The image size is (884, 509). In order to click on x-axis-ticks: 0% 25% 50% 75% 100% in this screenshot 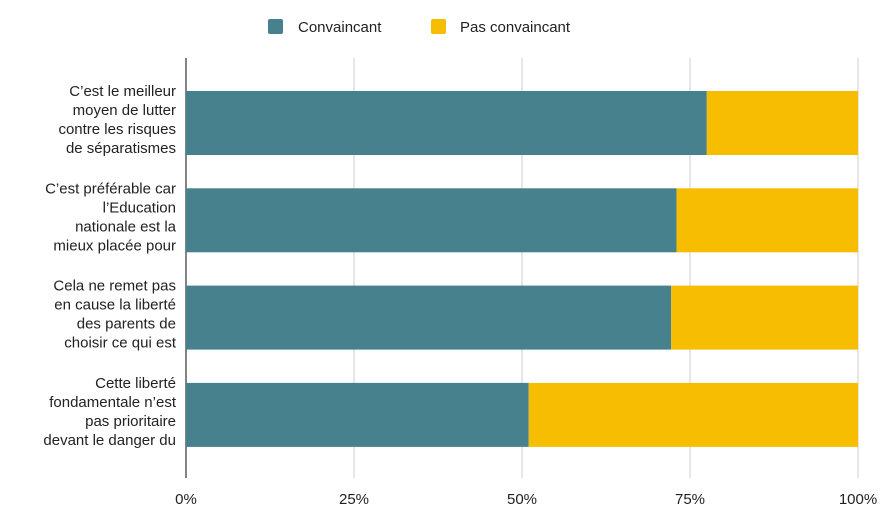, I will do `click(526, 499)`.